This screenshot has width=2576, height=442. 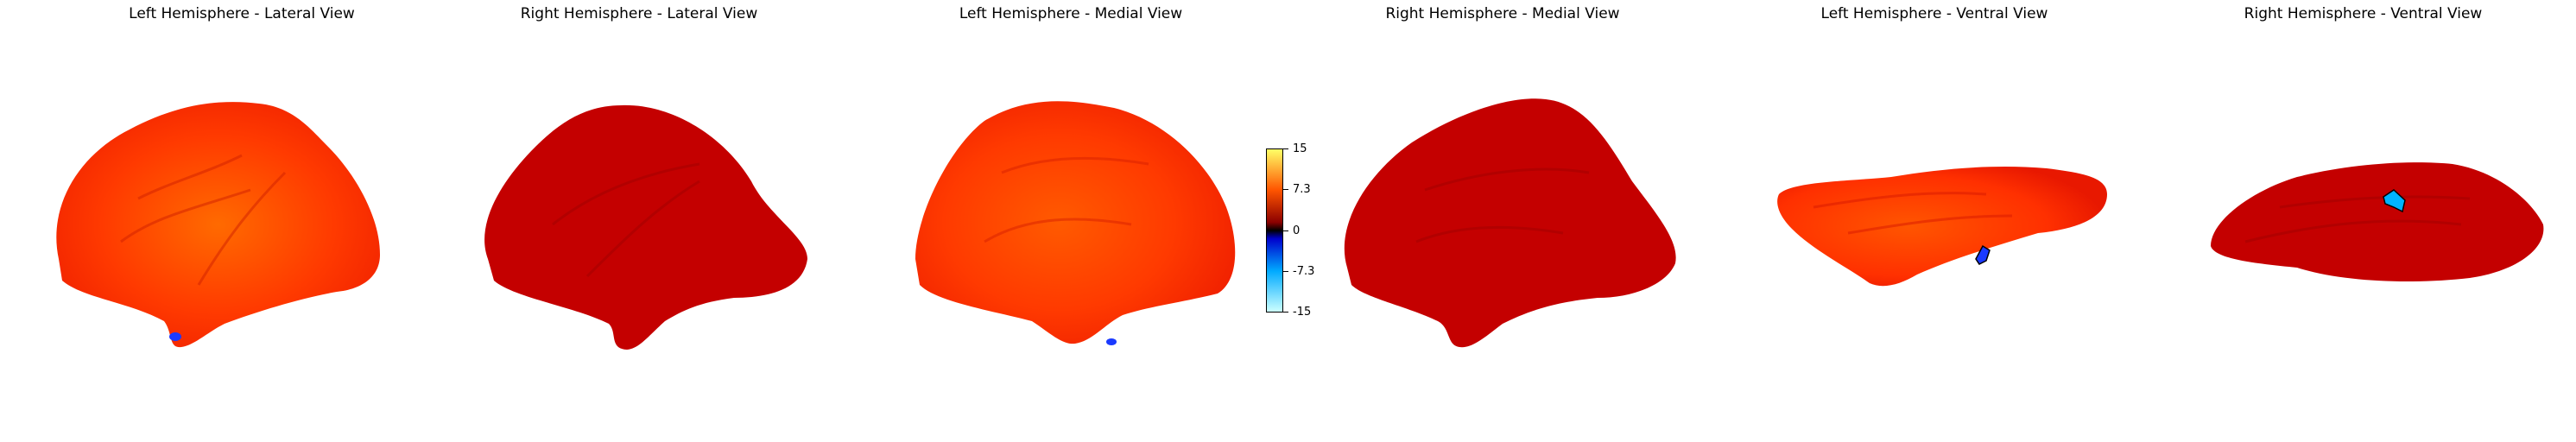 What do you see at coordinates (1305, 231) in the screenshot?
I see `colorbar: 15 7.3 0 -7.3 -15` at bounding box center [1305, 231].